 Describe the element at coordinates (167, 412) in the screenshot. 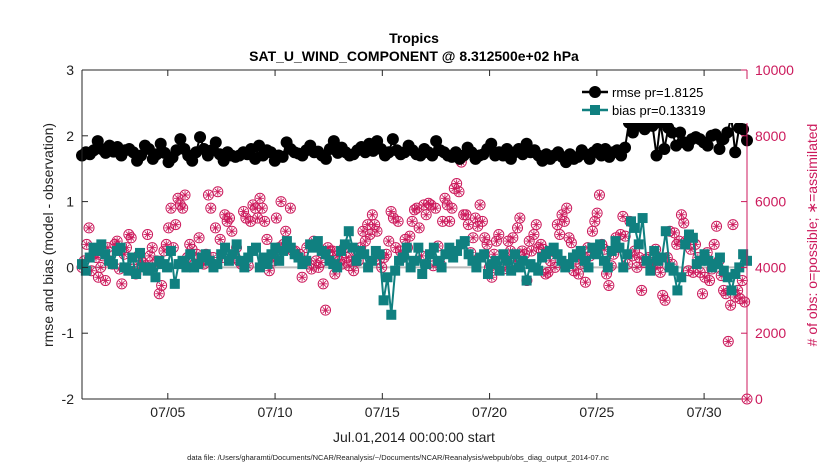

I see `x-tick-label: 07/05` at that location.